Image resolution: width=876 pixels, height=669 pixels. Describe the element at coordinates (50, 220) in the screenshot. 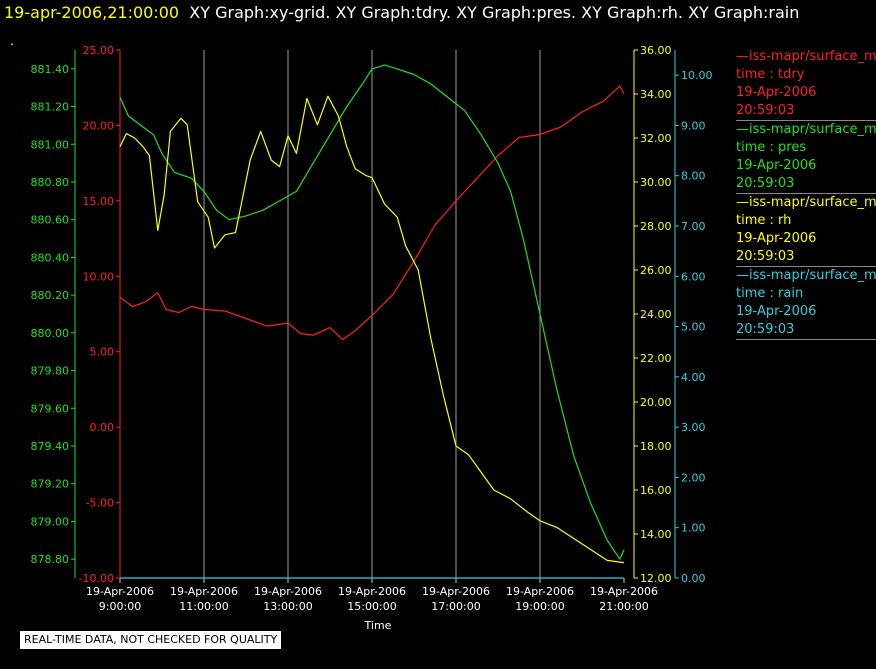

I see `pres-tick-label: 880.60` at that location.